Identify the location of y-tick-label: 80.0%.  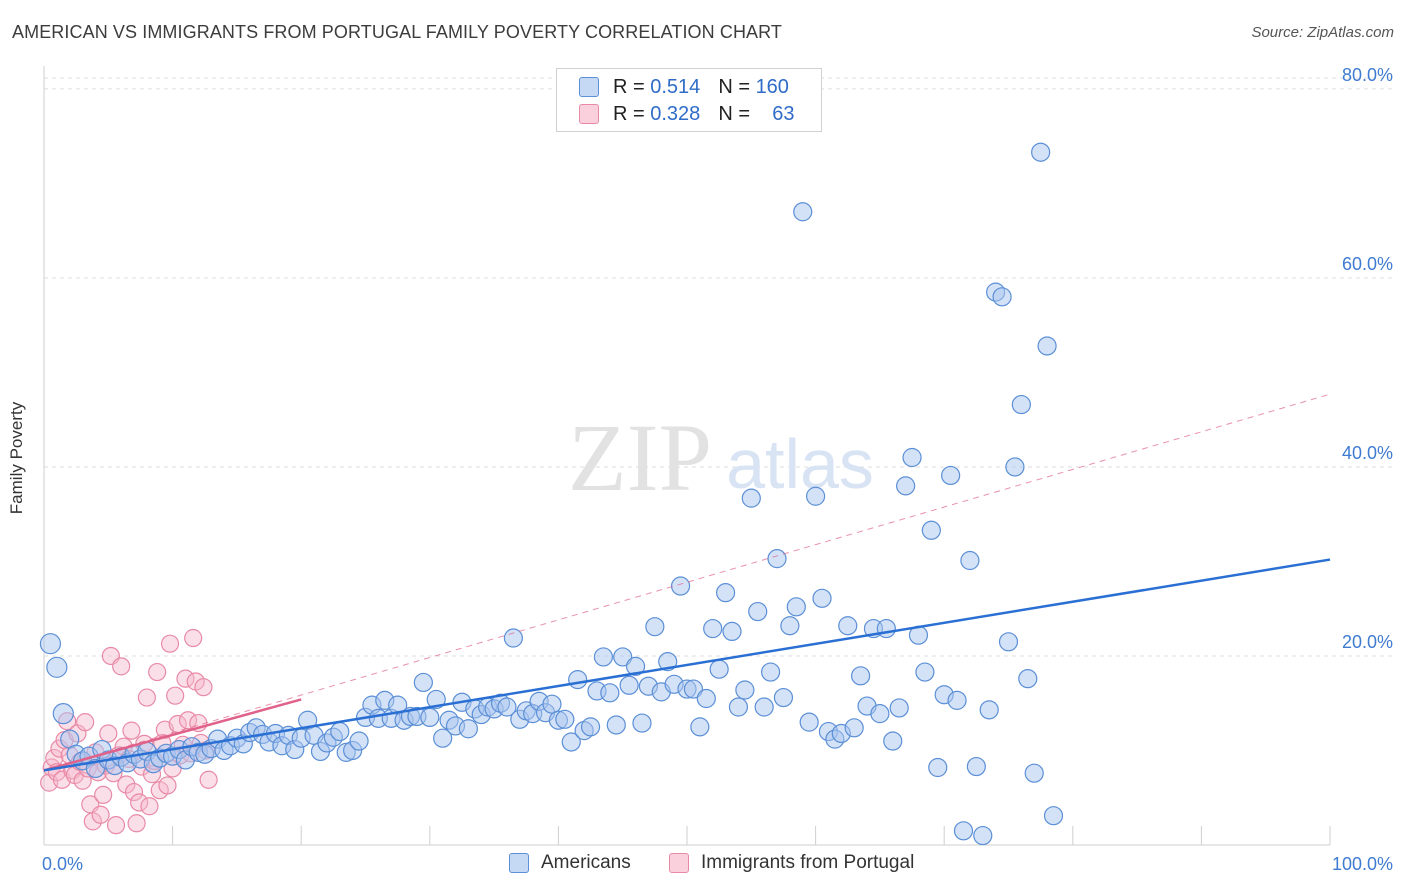
(1367, 75).